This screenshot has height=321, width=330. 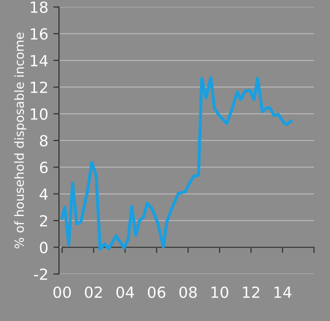 What do you see at coordinates (44, 140) in the screenshot?
I see `y-tick-label: 8` at bounding box center [44, 140].